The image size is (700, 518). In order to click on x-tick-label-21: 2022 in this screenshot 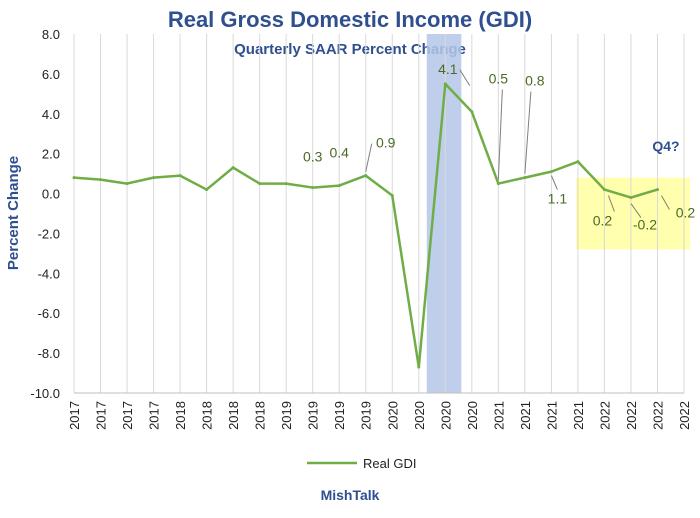, I will do `click(631, 415)`.